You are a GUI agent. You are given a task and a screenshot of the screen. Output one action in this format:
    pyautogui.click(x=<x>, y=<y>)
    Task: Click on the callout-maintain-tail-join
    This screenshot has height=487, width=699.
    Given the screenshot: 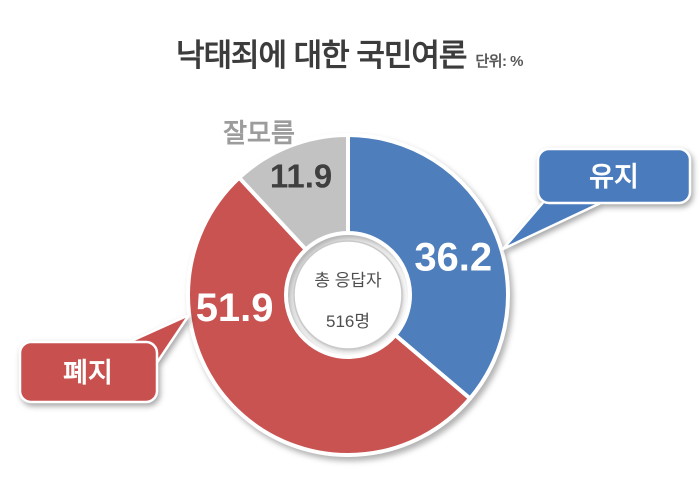 What is the action you would take?
    pyautogui.click(x=579, y=196)
    